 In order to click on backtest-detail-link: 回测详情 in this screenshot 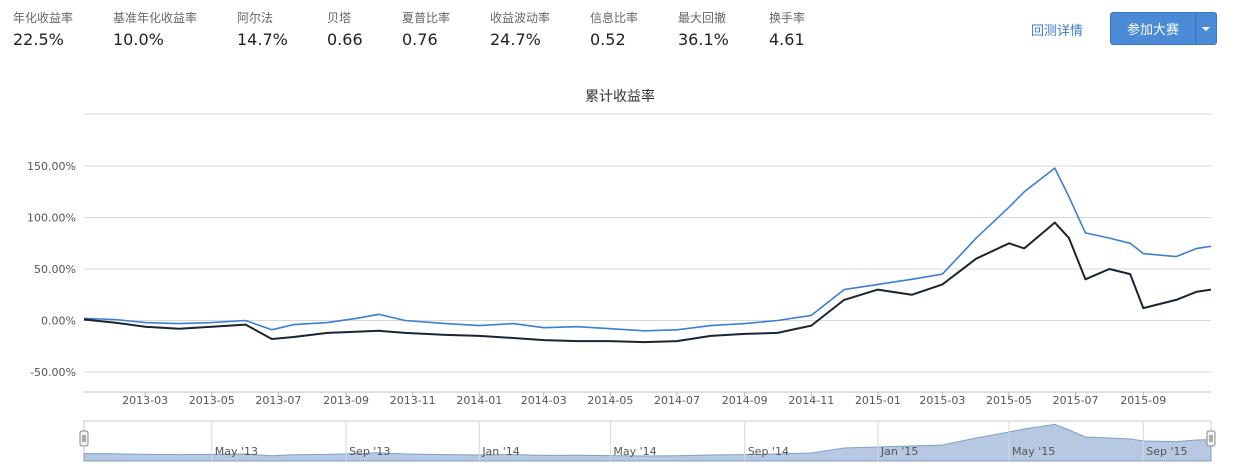, I will do `click(1057, 31)`.